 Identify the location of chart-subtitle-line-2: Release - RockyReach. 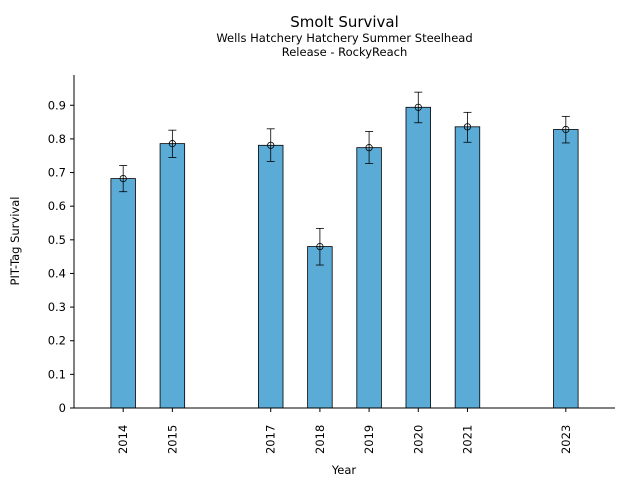
(344, 52).